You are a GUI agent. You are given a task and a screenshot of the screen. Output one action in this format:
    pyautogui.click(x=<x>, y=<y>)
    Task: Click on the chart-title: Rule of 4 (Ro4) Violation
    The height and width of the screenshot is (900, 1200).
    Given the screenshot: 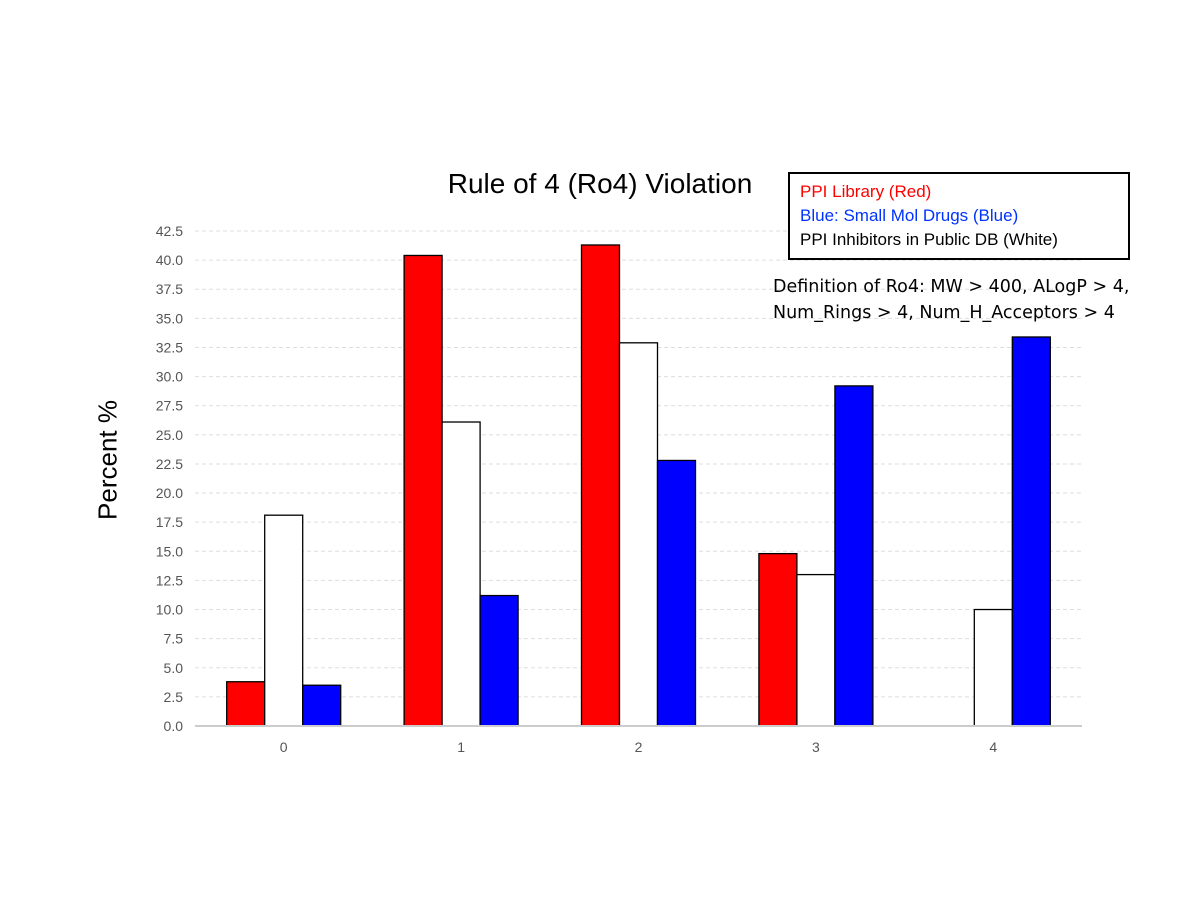 What is the action you would take?
    pyautogui.click(x=600, y=183)
    